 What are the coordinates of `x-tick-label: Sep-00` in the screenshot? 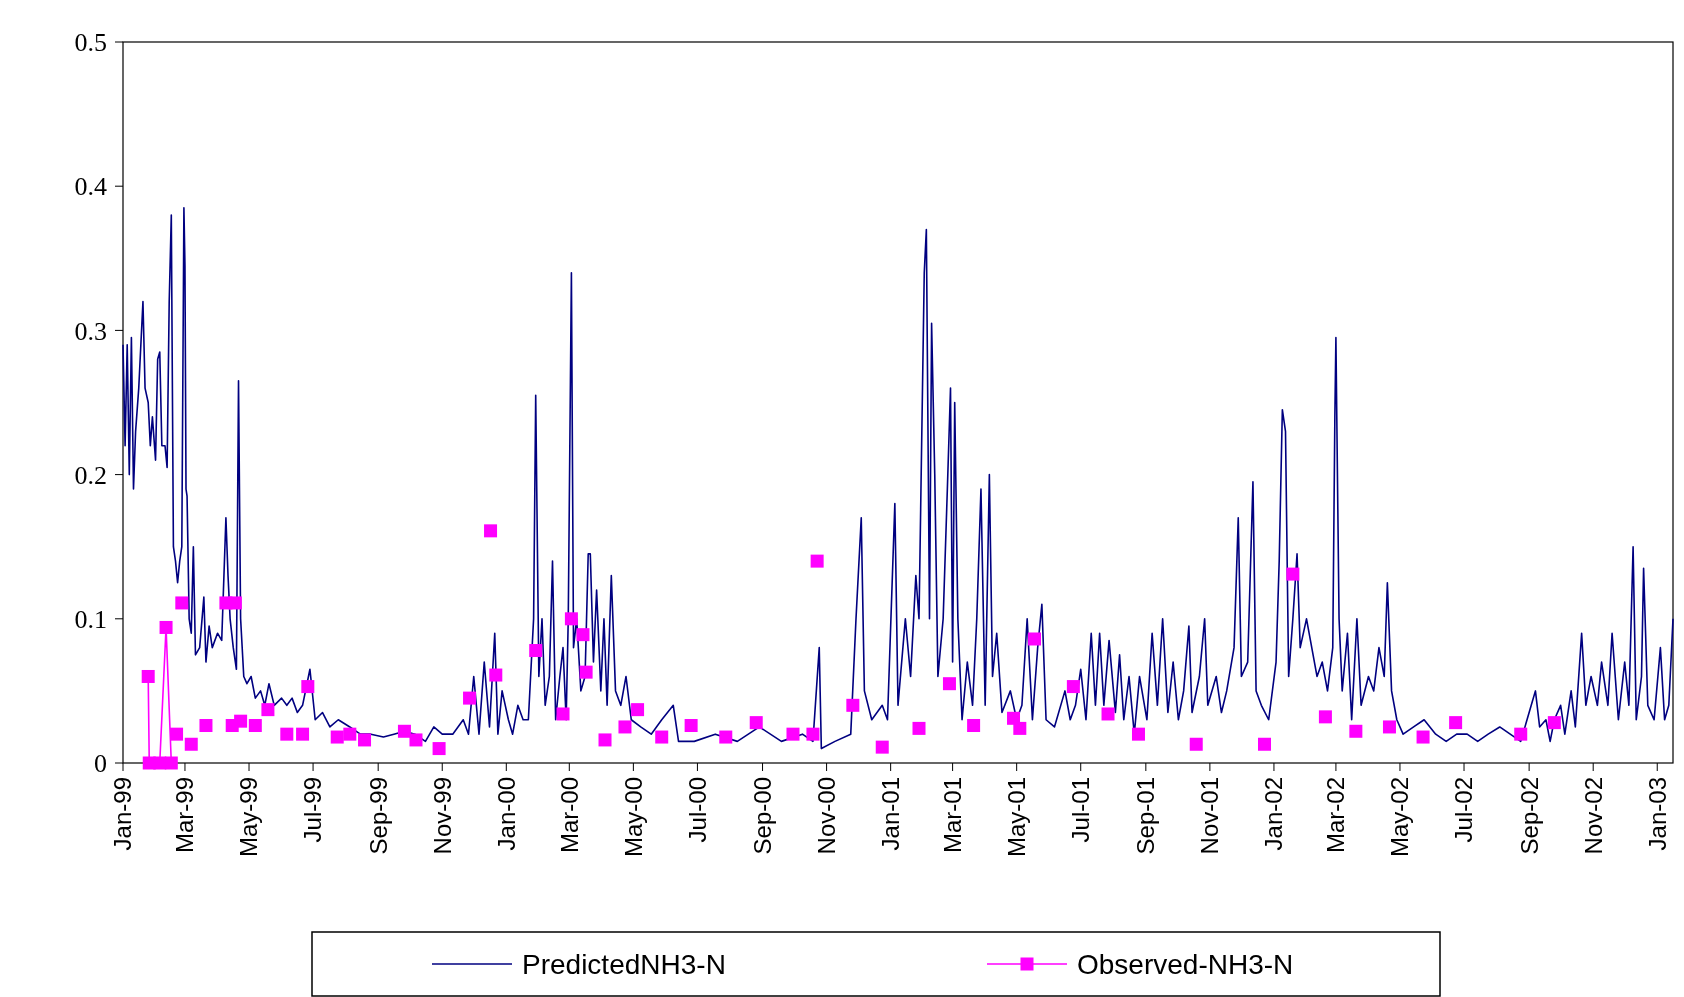 It's located at (762, 816).